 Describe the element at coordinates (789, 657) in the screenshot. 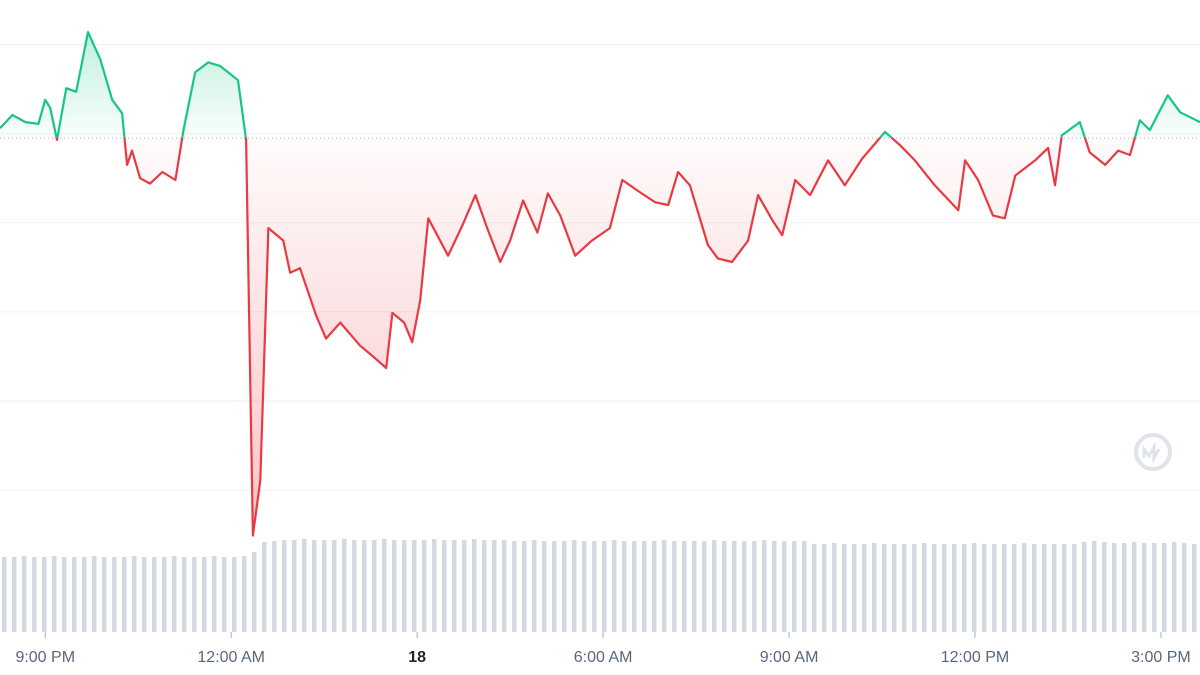

I see `x-tick-label: 9:00 AM` at that location.